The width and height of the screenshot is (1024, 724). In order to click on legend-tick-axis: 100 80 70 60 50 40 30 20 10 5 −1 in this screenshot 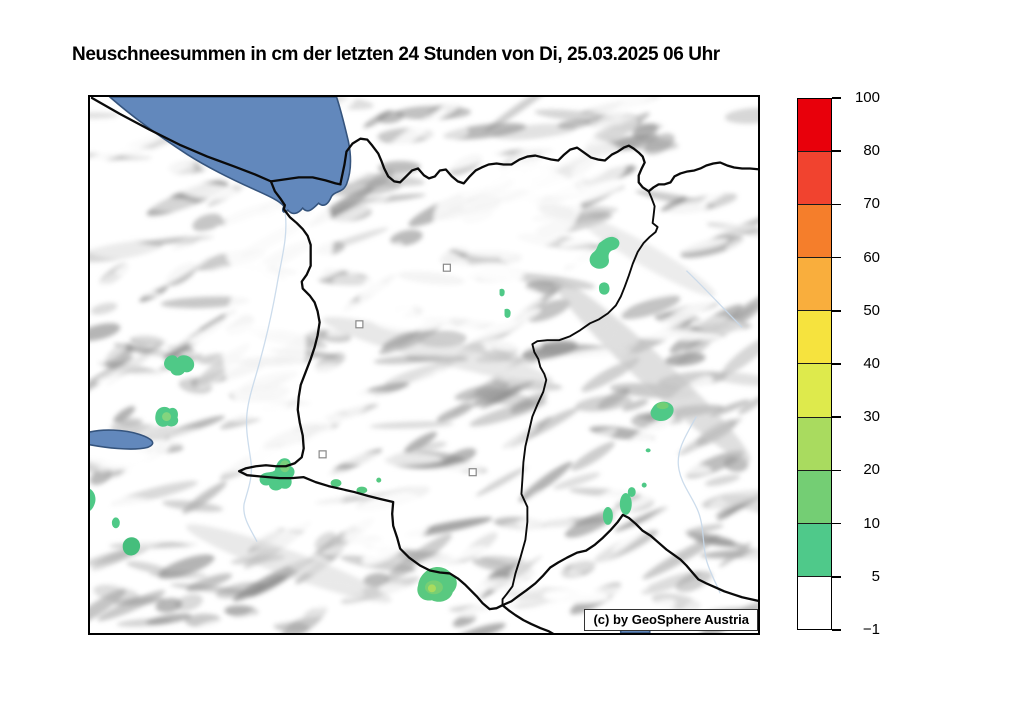, I will do `click(872, 363)`.